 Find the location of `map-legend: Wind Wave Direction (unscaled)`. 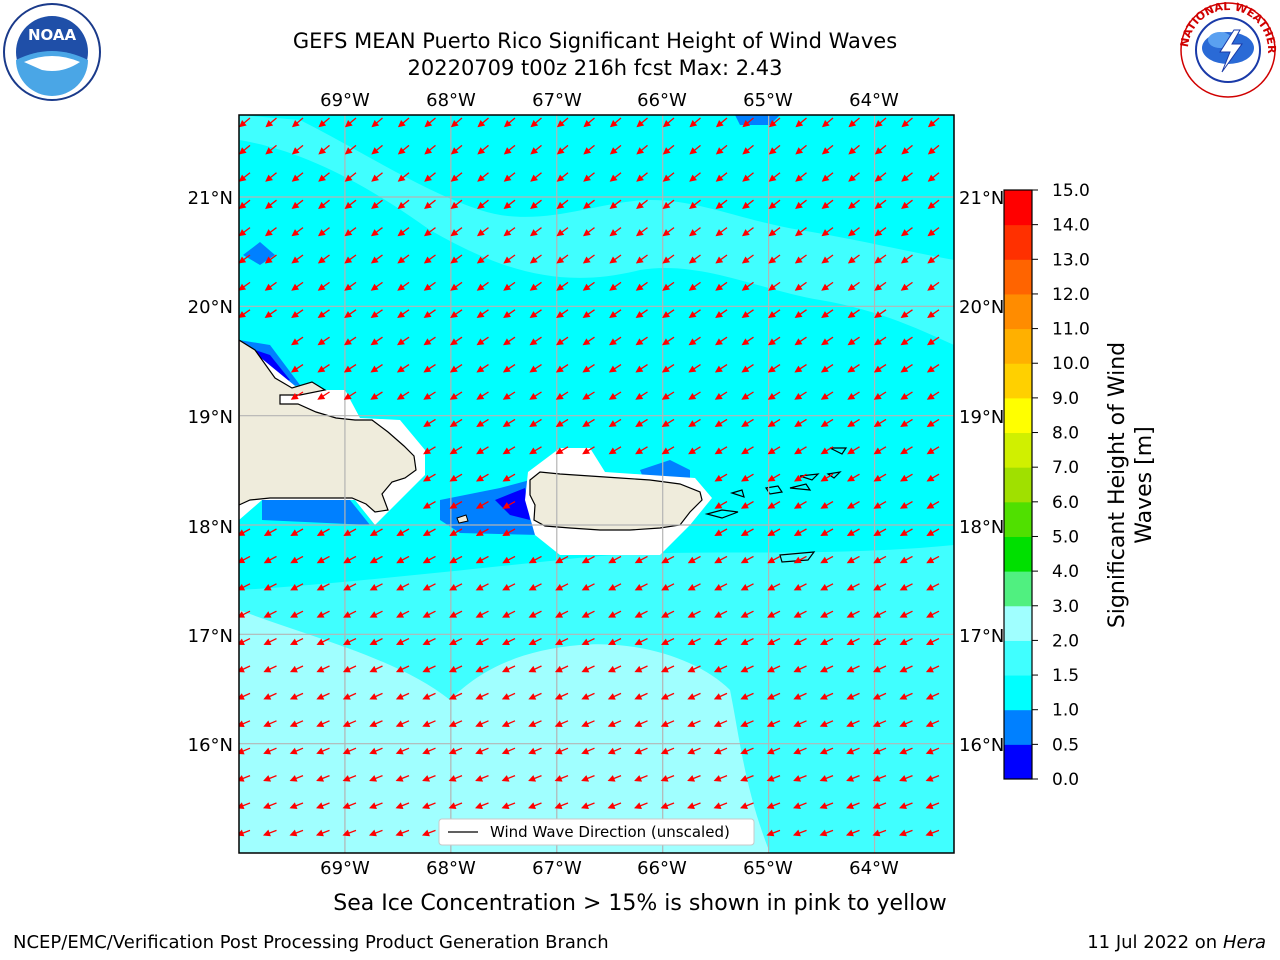

map-legend: Wind Wave Direction (unscaled) is located at coordinates (596, 832).